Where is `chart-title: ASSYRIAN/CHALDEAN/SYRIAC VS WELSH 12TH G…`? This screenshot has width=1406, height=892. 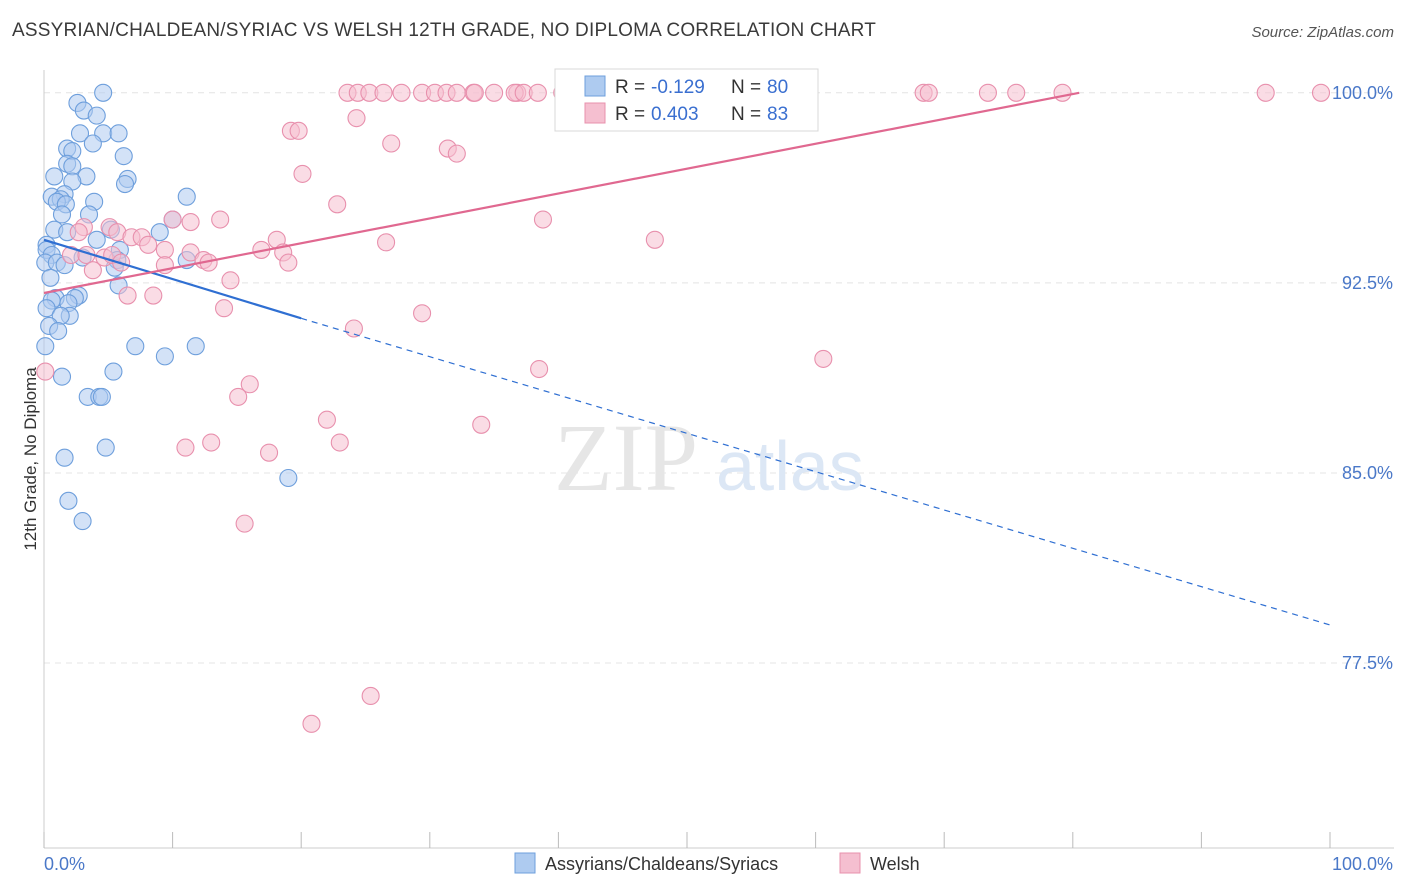
chart-title: ASSYRIAN/CHALDEAN/SYRIAC VS WELSH 12TH G… is located at coordinates (444, 30).